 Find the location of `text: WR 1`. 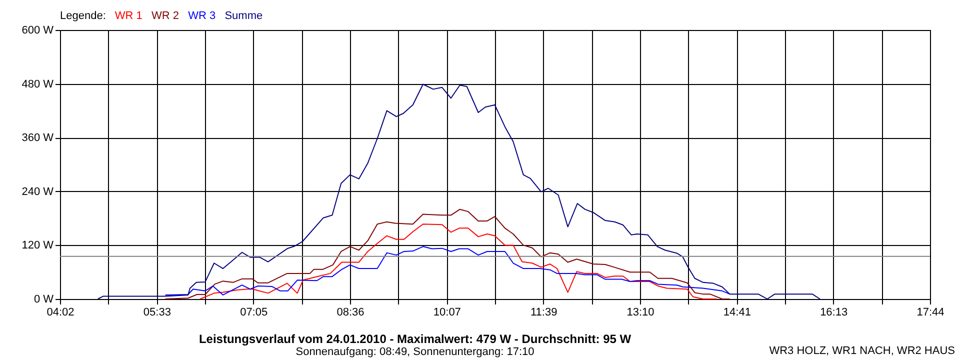

text: WR 1 is located at coordinates (128, 16).